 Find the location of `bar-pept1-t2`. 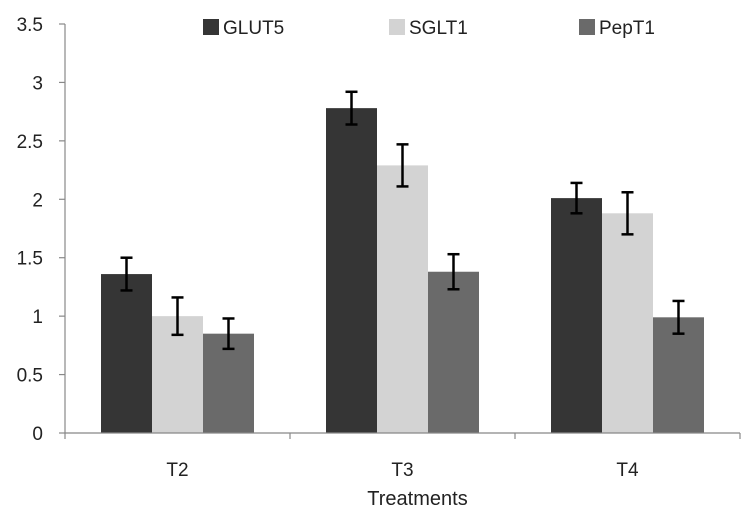

bar-pept1-t2 is located at coordinates (228, 383).